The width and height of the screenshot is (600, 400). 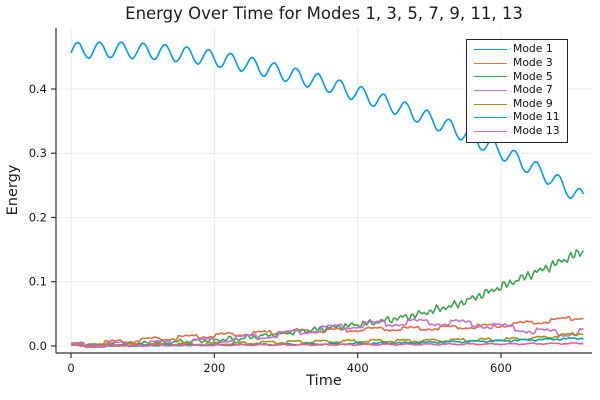 I want to click on legend-label: Mode 9, so click(x=533, y=103).